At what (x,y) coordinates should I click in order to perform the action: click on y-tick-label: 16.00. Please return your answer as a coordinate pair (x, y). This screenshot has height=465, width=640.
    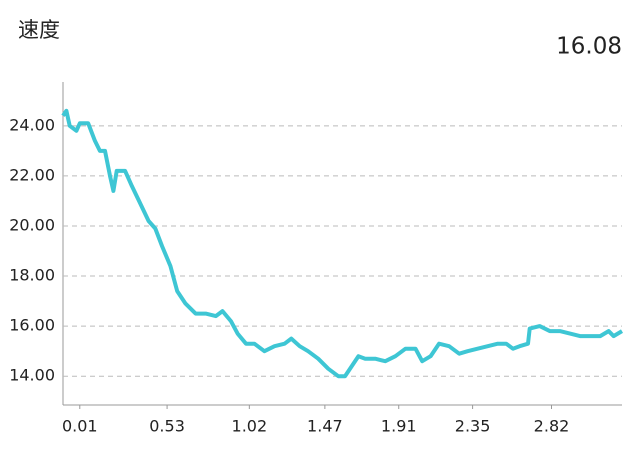
    Looking at the image, I should click on (32, 325).